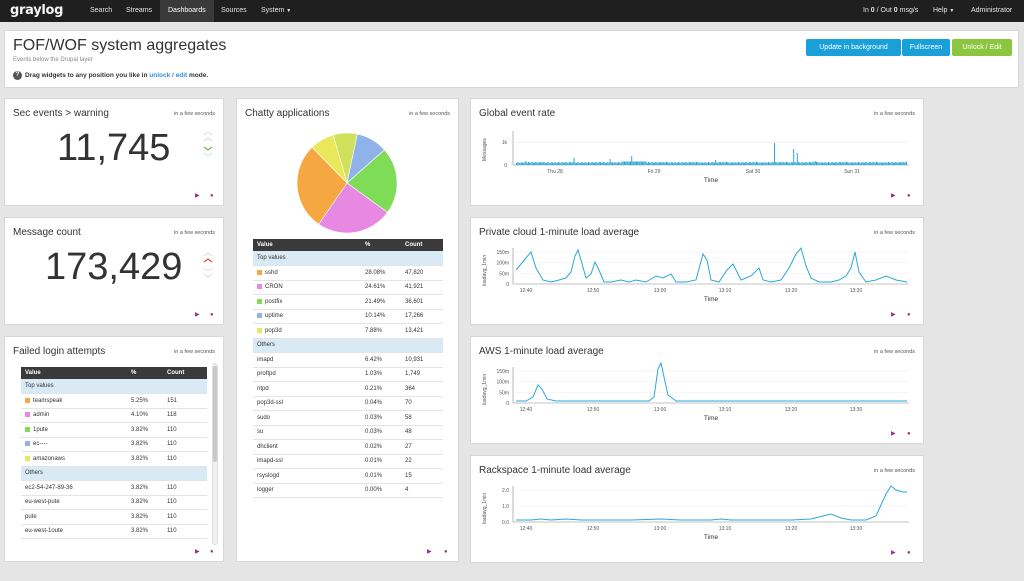  I want to click on row-percent: 0.21%, so click(381, 389).